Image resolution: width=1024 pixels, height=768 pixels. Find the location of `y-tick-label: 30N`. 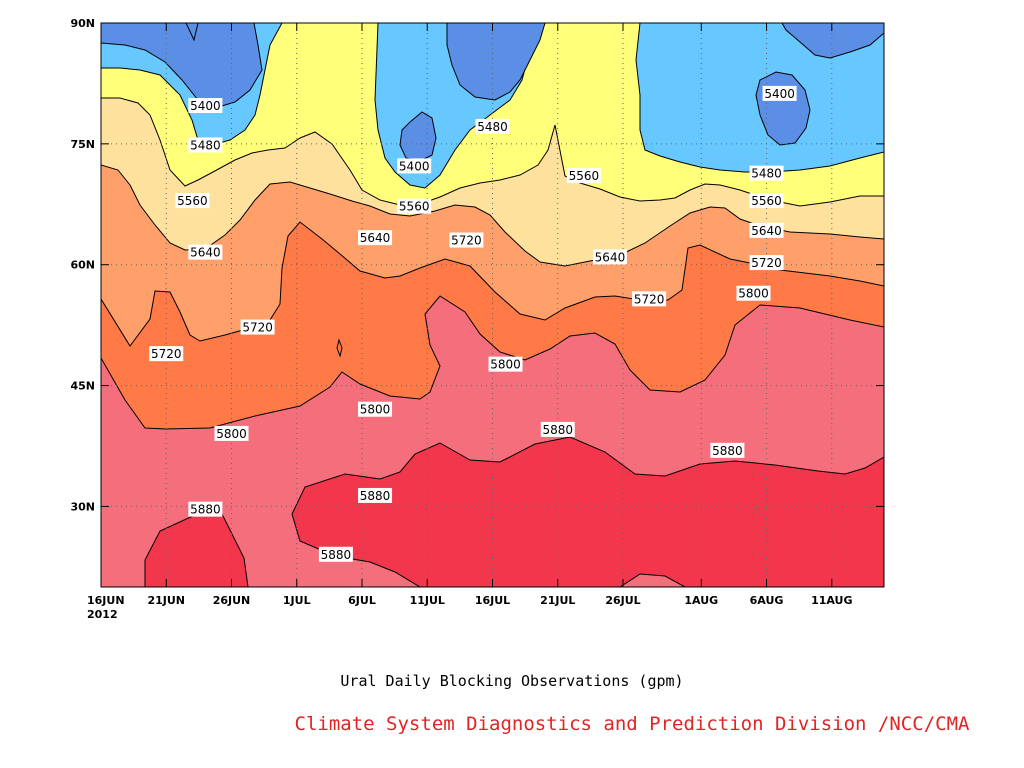

y-tick-label: 30N is located at coordinates (82, 506).